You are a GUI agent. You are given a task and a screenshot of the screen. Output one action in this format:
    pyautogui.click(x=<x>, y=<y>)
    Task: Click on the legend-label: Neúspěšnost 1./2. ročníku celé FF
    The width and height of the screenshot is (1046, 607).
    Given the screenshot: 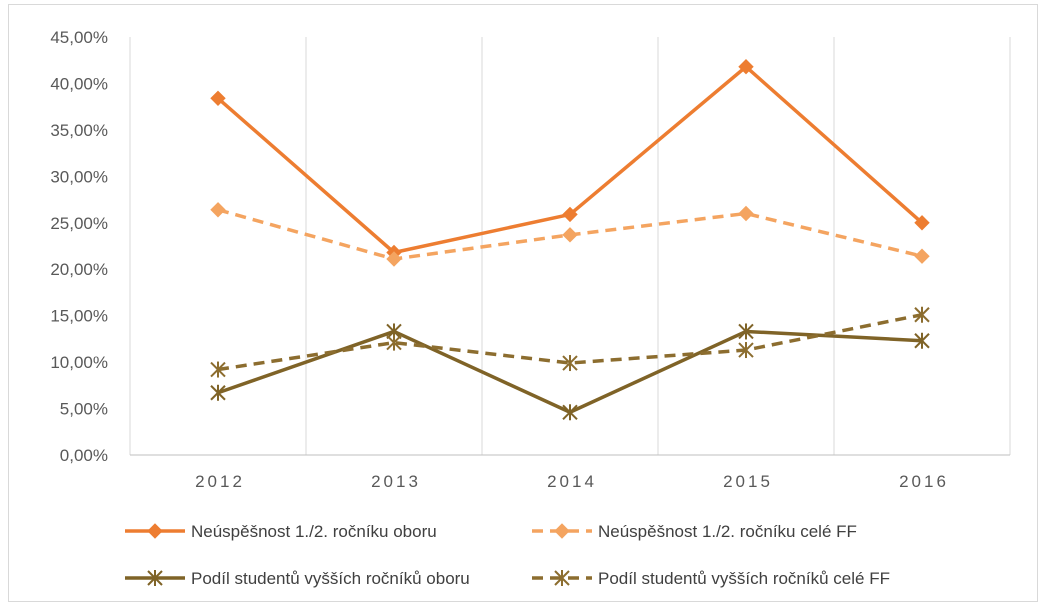 What is the action you would take?
    pyautogui.click(x=727, y=531)
    